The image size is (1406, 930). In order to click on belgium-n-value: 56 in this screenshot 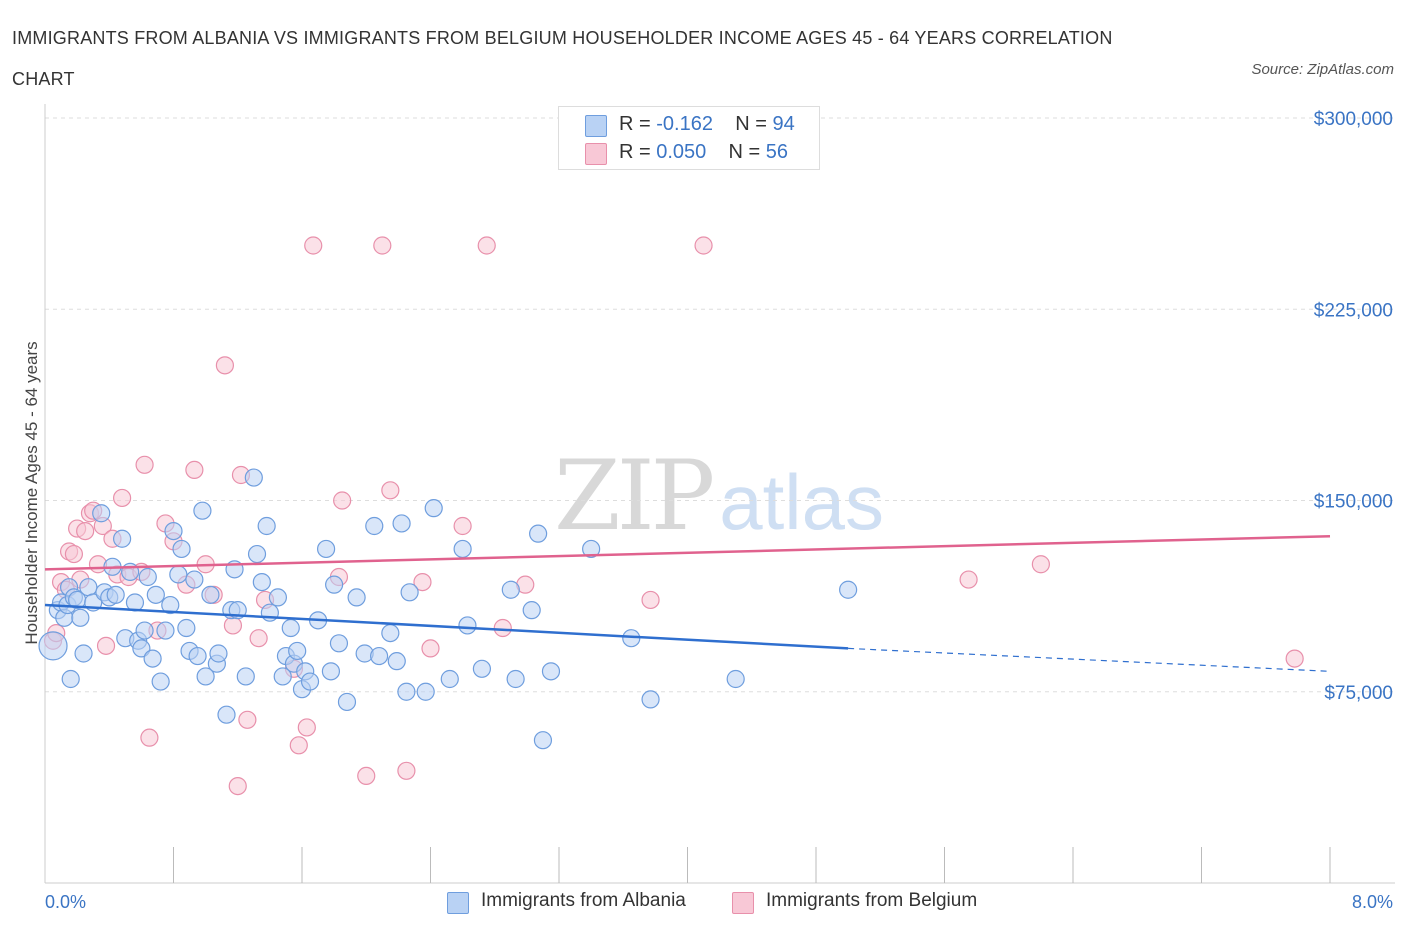, I will do `click(777, 152)`.